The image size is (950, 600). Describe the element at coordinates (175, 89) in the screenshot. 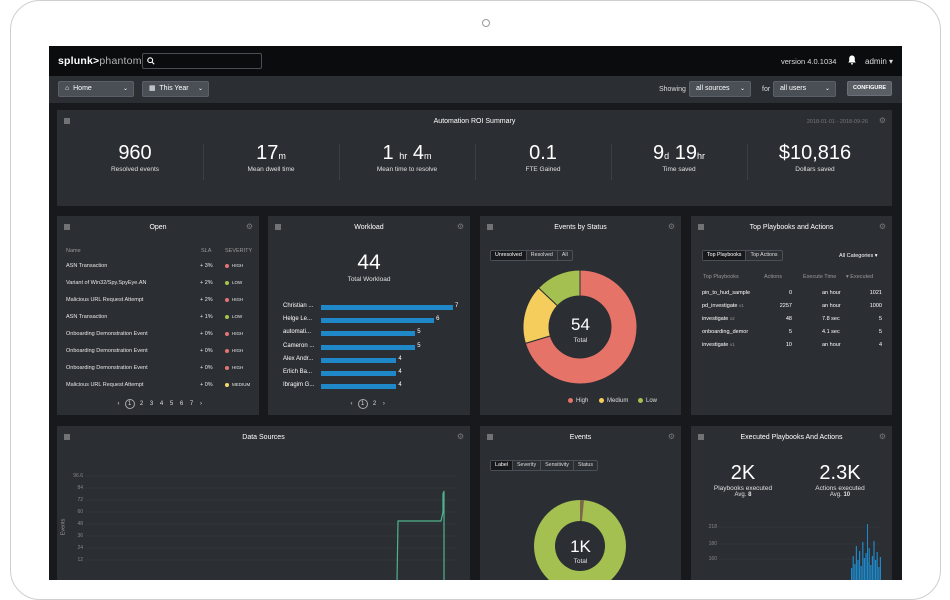

I see `date-range-dropdown: ▦ This Year ⌄` at that location.